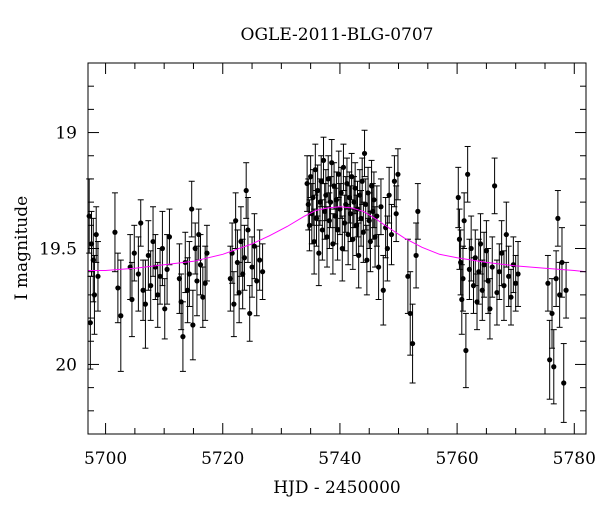 This screenshot has height=512, width=600. I want to click on x-tick-label: 5720, so click(222, 459).